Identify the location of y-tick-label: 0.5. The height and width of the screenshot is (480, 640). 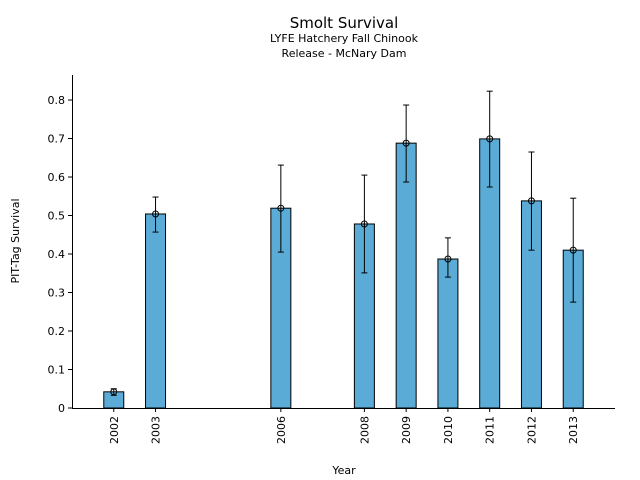
(57, 216).